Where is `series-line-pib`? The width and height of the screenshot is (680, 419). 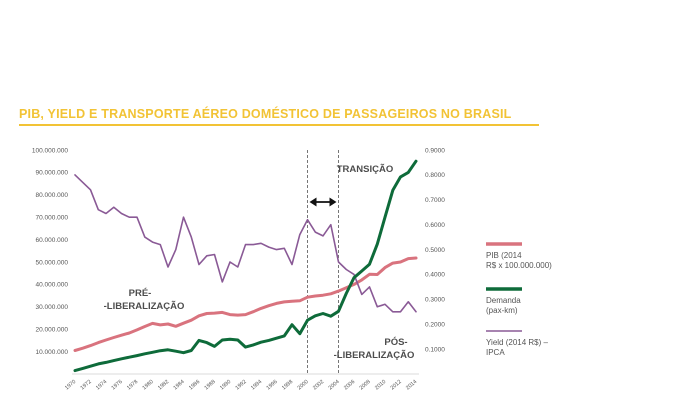 series-line-pib is located at coordinates (245, 304).